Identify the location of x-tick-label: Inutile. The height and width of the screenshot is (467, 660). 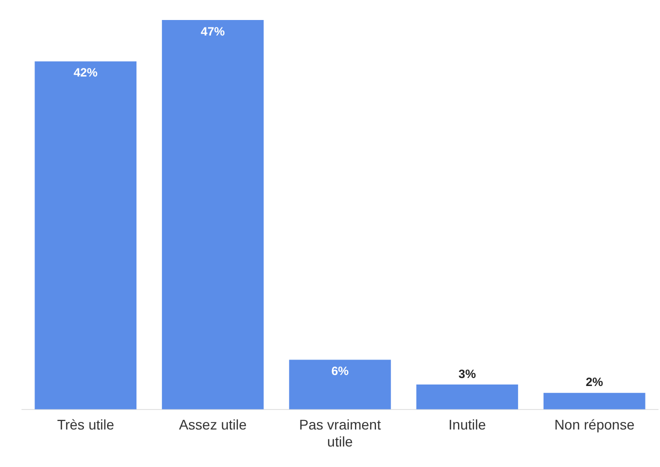
(467, 424).